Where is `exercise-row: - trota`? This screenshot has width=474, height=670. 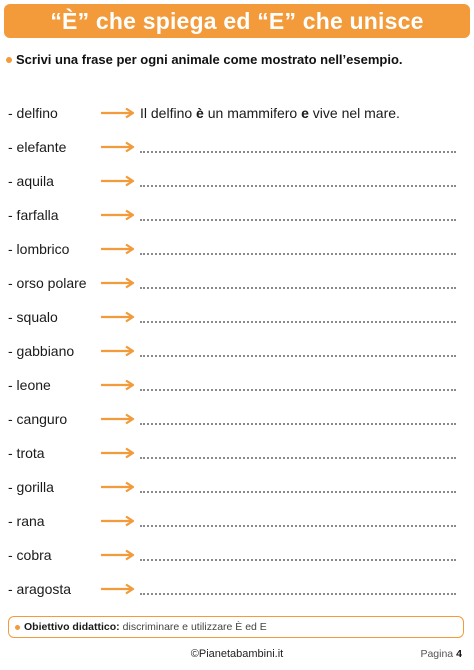 exercise-row: - trota is located at coordinates (238, 453).